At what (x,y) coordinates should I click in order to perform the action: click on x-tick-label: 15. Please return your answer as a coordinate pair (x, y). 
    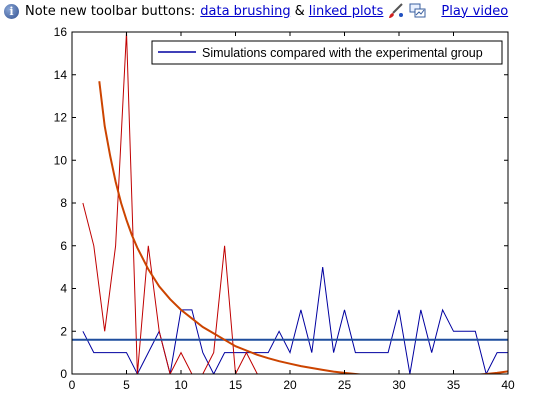
    Looking at the image, I should click on (236, 385).